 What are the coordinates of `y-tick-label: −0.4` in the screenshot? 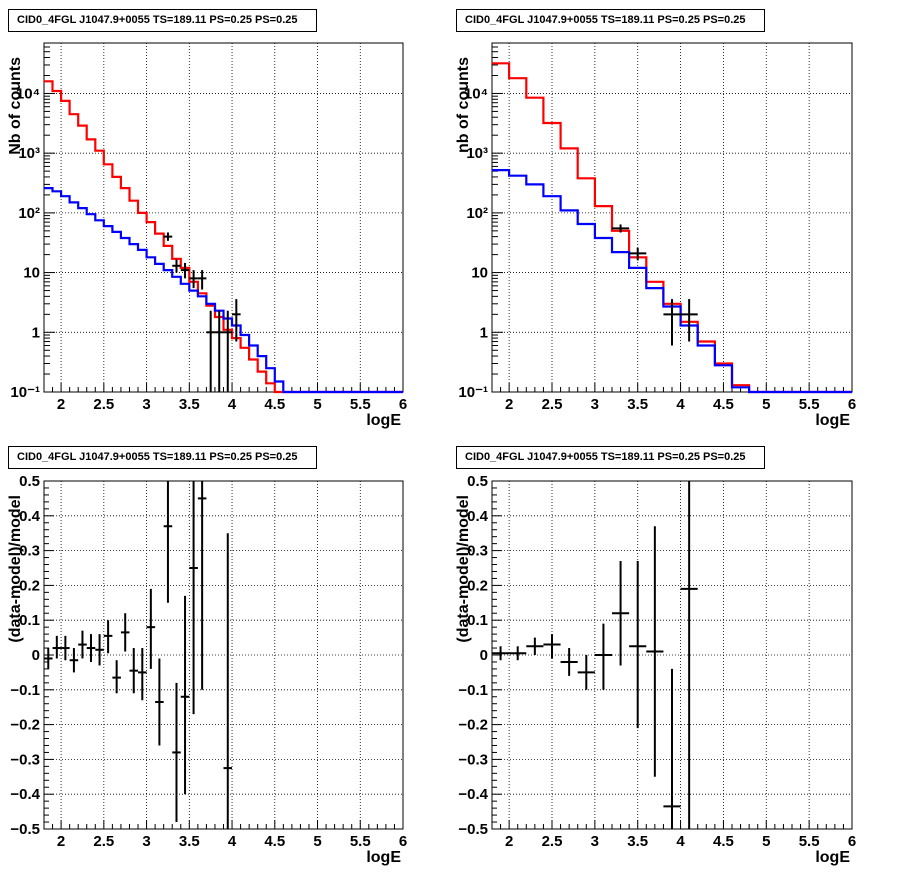 It's located at (25, 794).